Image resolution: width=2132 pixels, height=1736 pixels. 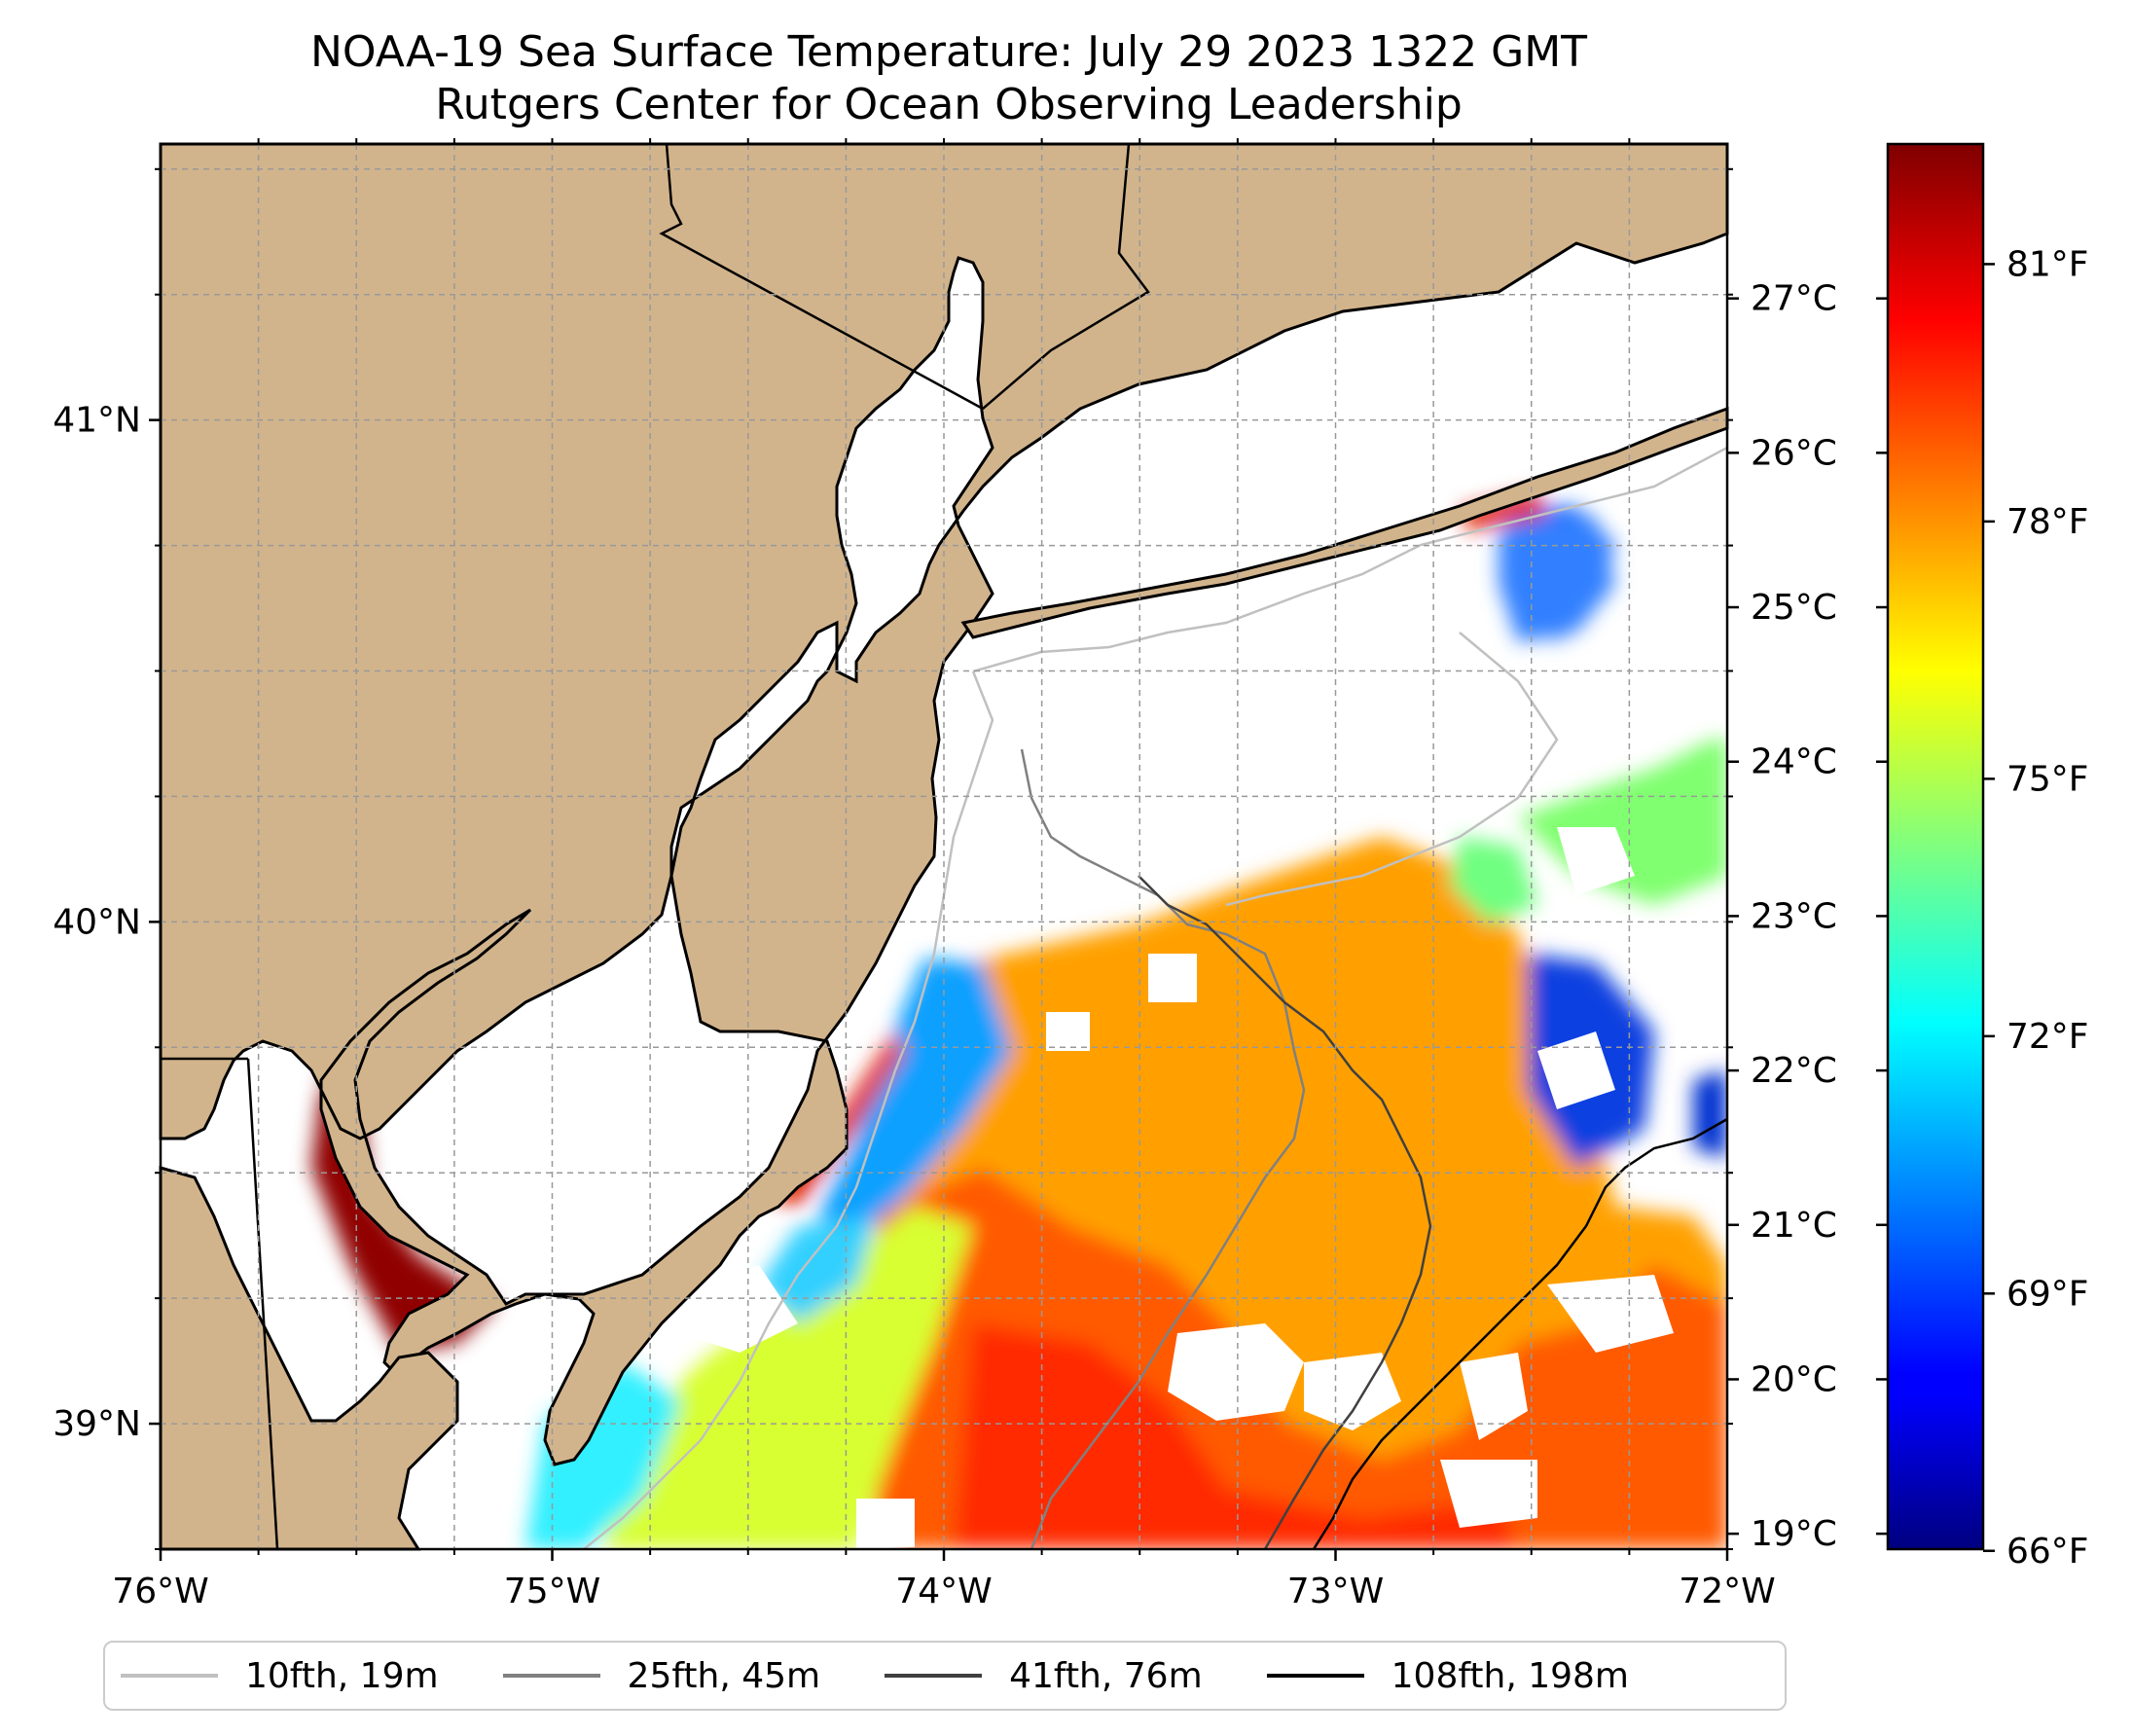 I want to click on sst-east-blue-patch, so click(x=1710, y=1114).